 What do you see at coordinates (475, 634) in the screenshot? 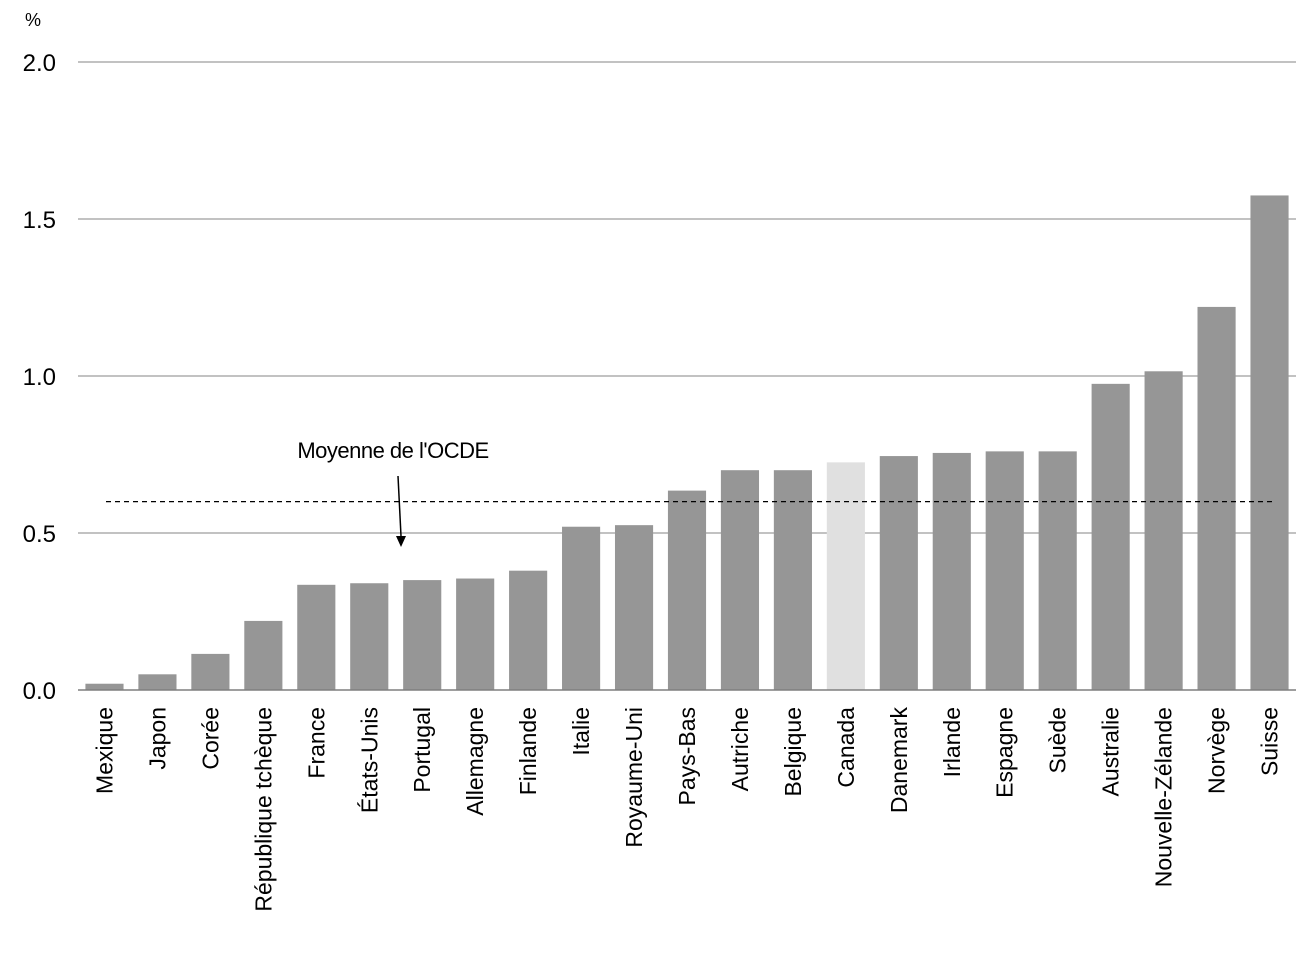
I see `bar-allemagne` at bounding box center [475, 634].